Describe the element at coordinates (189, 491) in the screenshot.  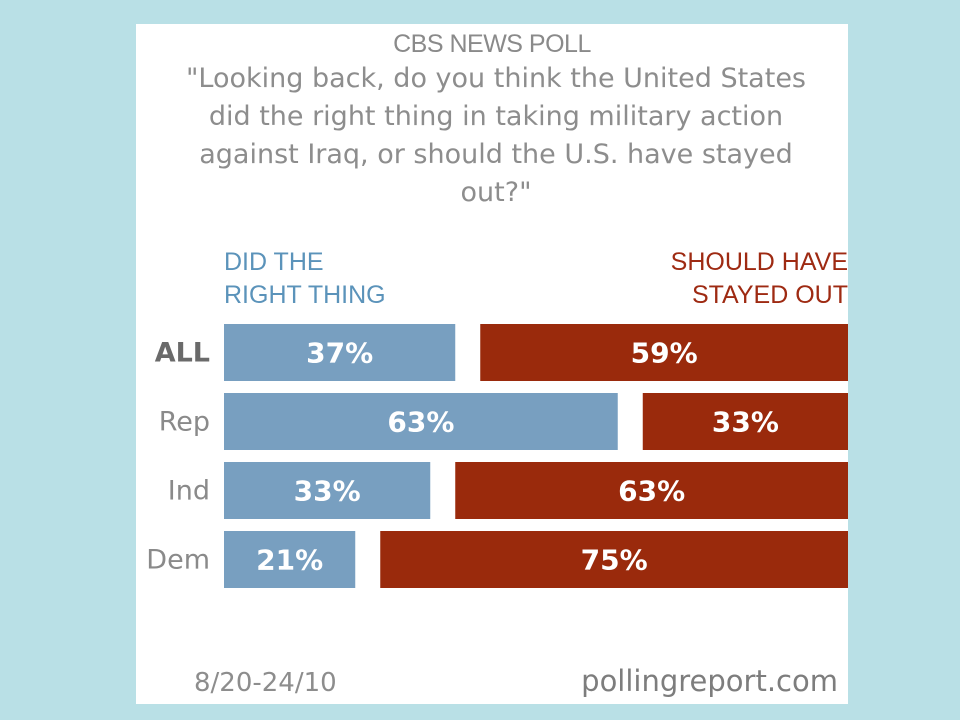
I see `category-label: Ind` at that location.